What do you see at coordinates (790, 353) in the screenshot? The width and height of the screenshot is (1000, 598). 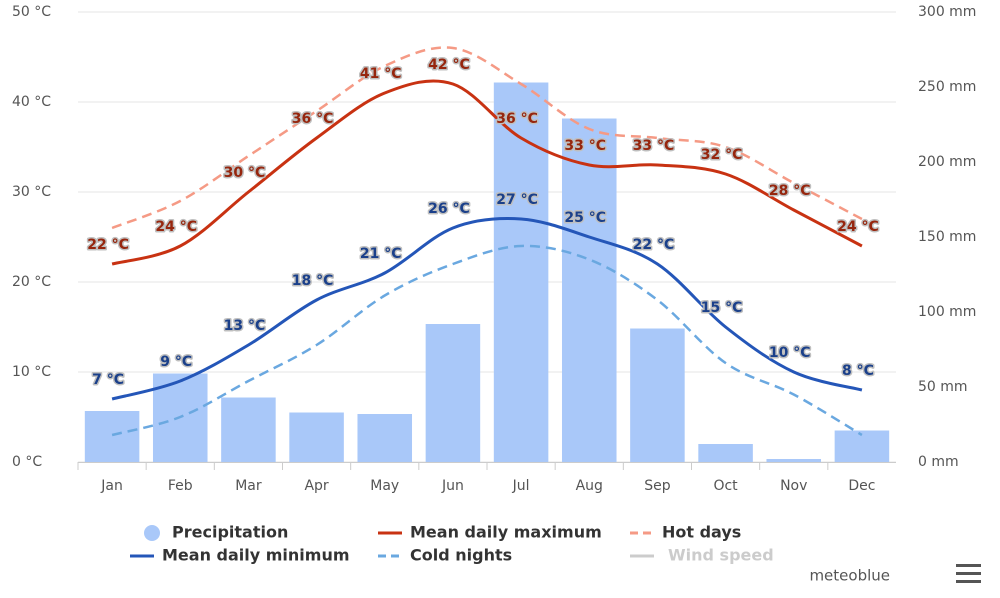 I see `data-label: 10 °C` at bounding box center [790, 353].